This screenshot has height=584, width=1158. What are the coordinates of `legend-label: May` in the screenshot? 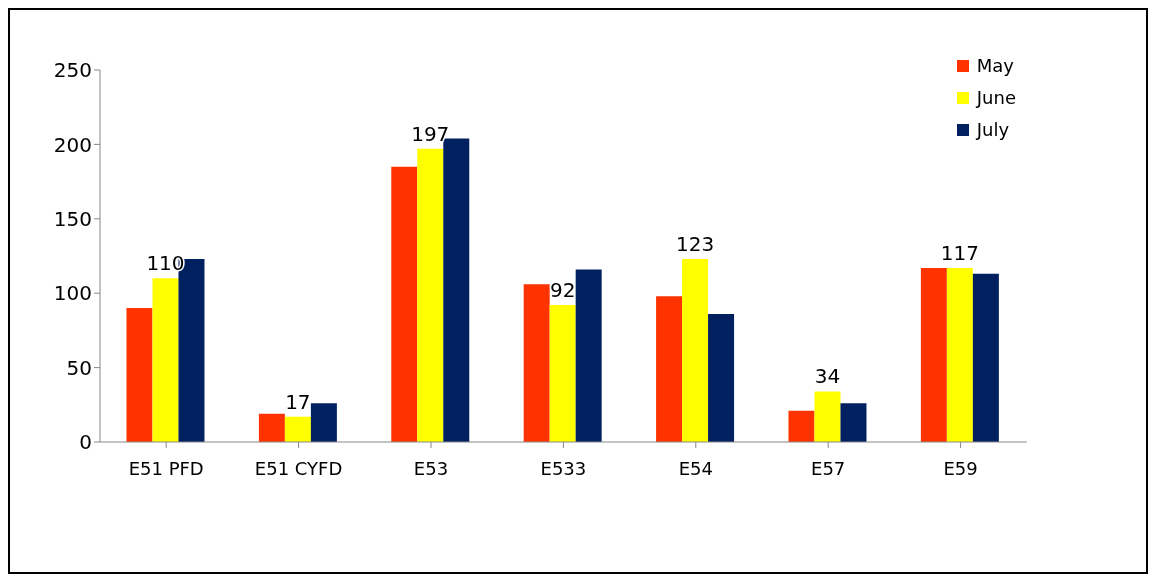 It's located at (995, 66).